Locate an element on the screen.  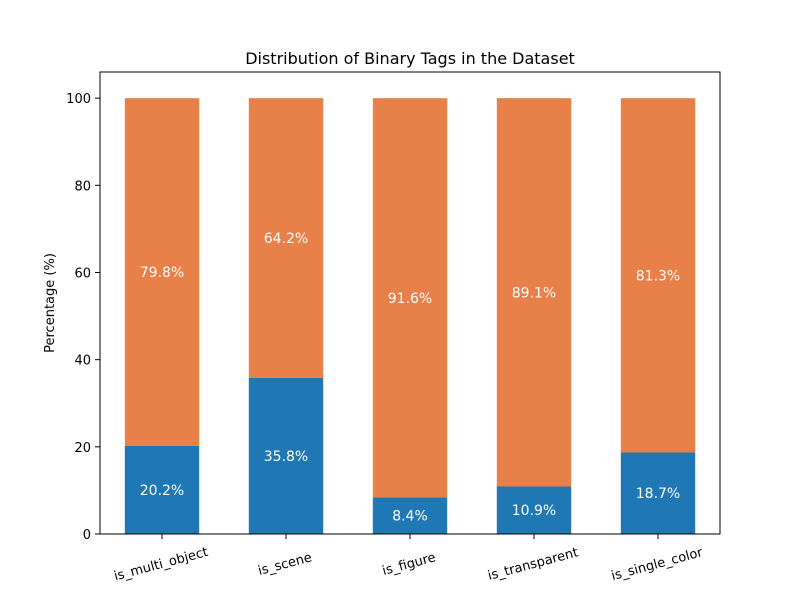
y-tick-label: 80 is located at coordinates (82, 186).